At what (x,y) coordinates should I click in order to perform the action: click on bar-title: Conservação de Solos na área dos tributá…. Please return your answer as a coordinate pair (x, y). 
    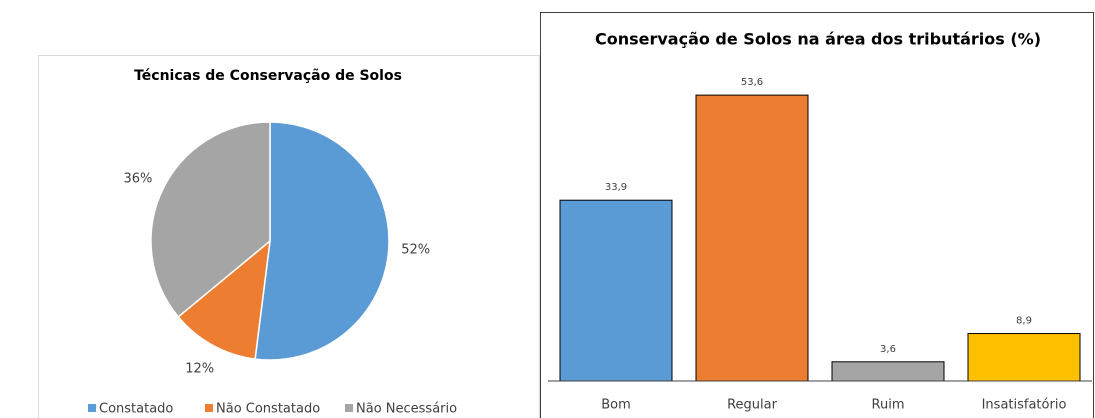
    Looking at the image, I should click on (818, 39).